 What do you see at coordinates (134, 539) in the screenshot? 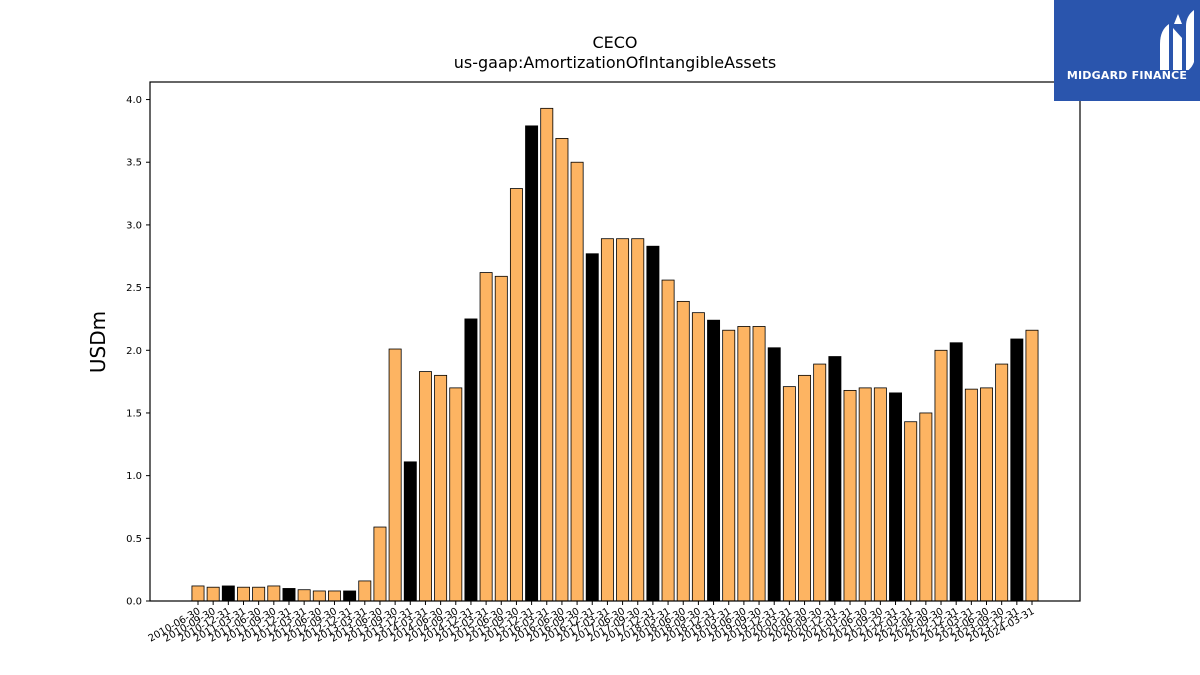
I see `y-tick-label: 0.5` at bounding box center [134, 539].